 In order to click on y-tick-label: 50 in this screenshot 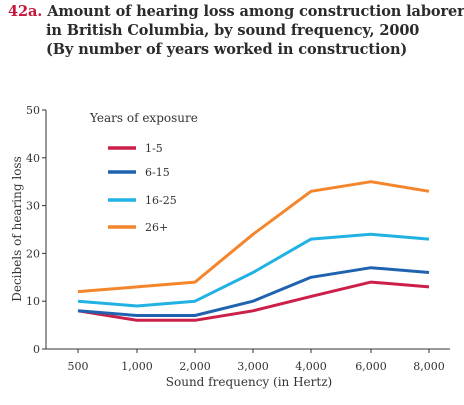, I will do `click(33, 110)`.